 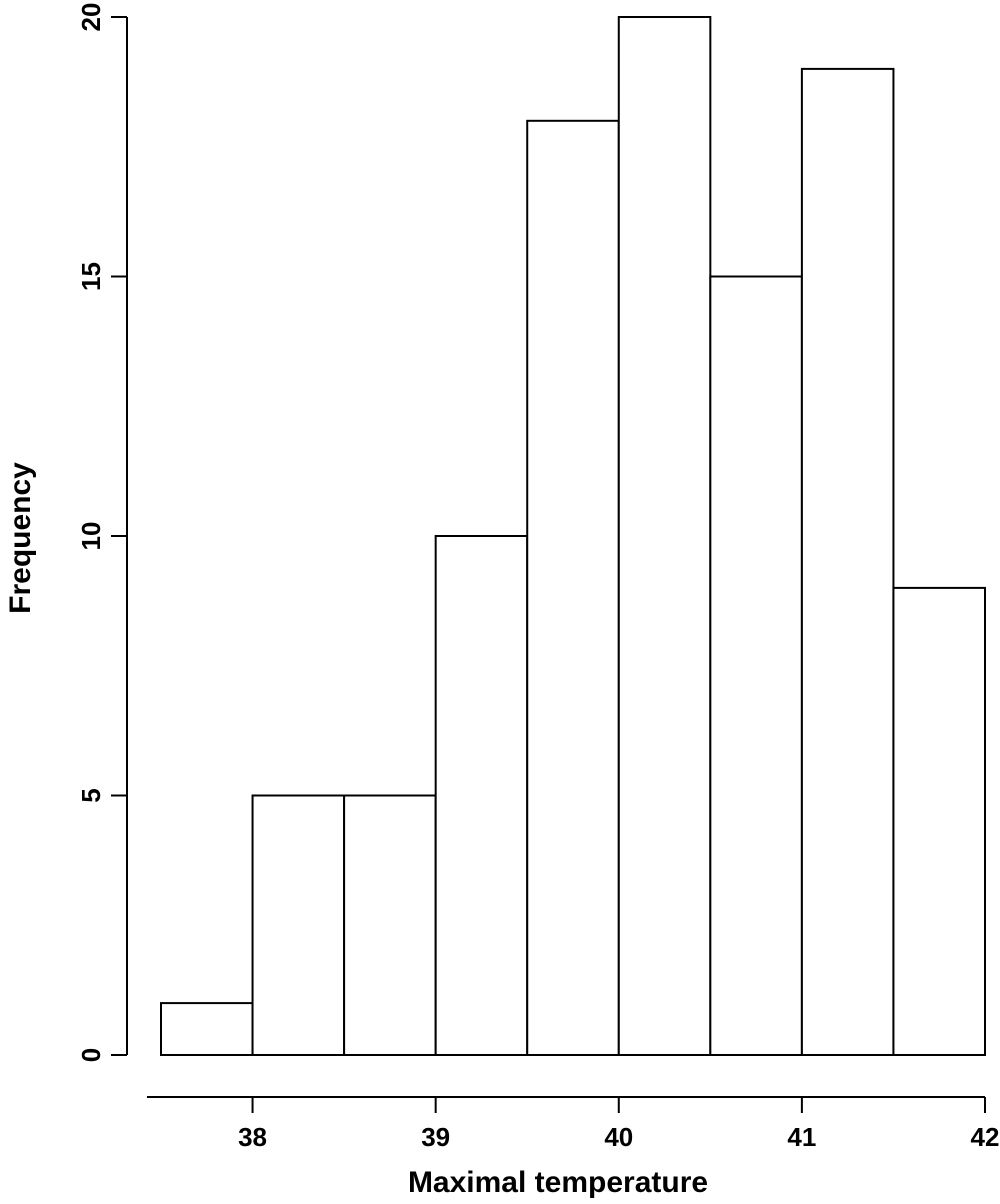 What do you see at coordinates (618, 1137) in the screenshot?
I see `x-tick-label-3: 40` at bounding box center [618, 1137].